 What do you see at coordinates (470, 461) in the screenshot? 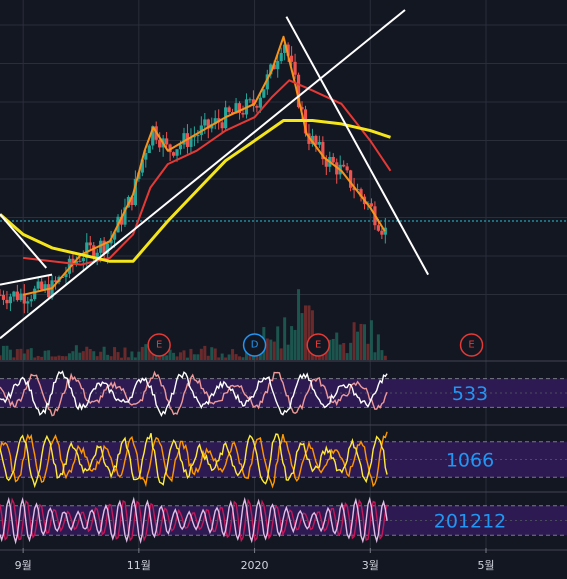
I see `pane-label-2: 1066` at bounding box center [470, 461].